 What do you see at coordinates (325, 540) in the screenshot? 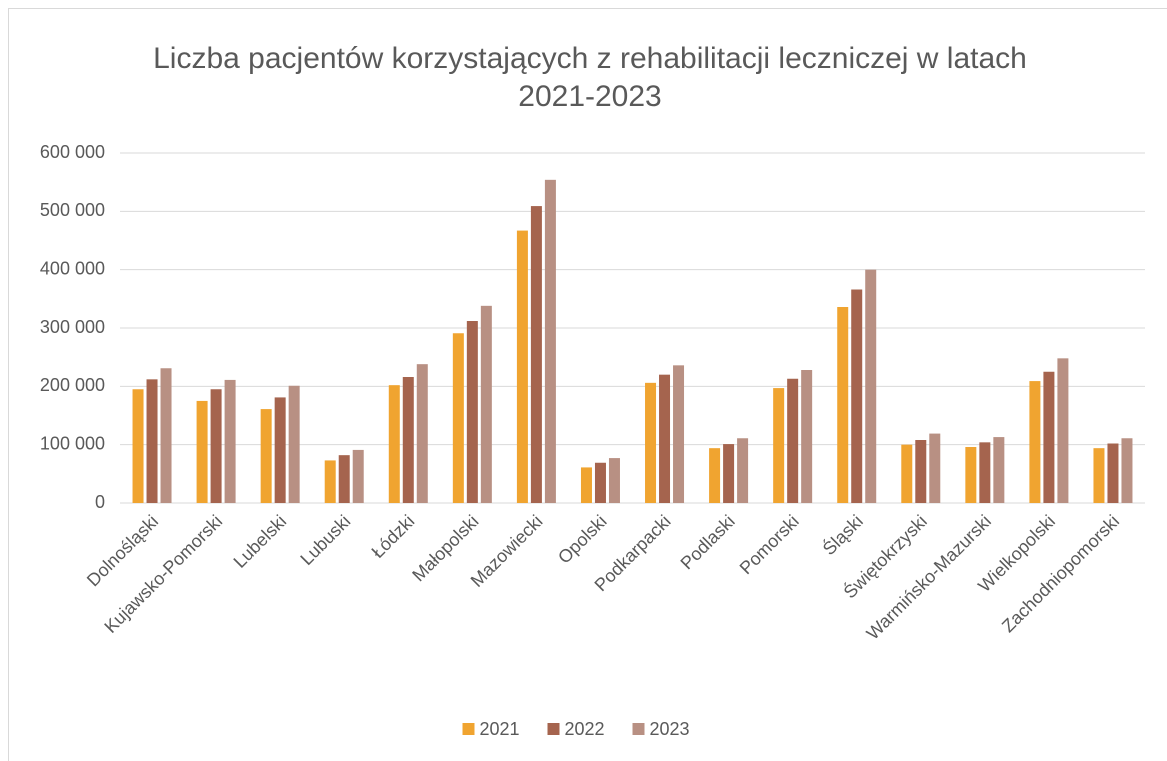
I see `x-tick-label: Lubuski` at bounding box center [325, 540].